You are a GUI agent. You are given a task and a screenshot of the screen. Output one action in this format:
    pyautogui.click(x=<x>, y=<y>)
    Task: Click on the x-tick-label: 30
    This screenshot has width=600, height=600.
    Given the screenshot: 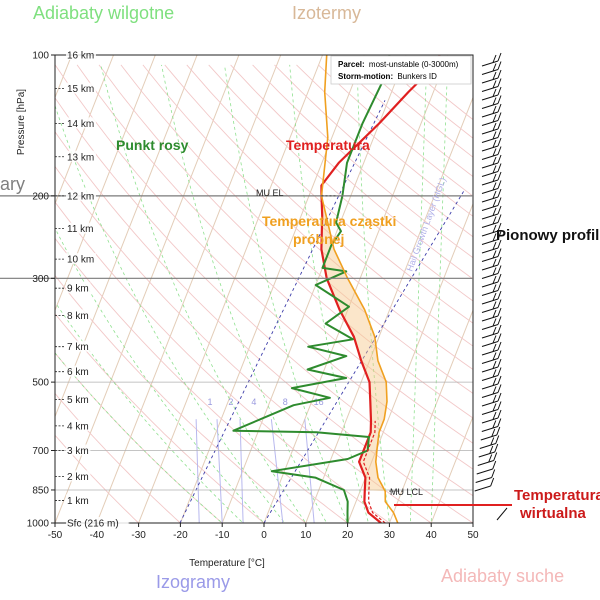 What is the action you would take?
    pyautogui.click(x=390, y=535)
    